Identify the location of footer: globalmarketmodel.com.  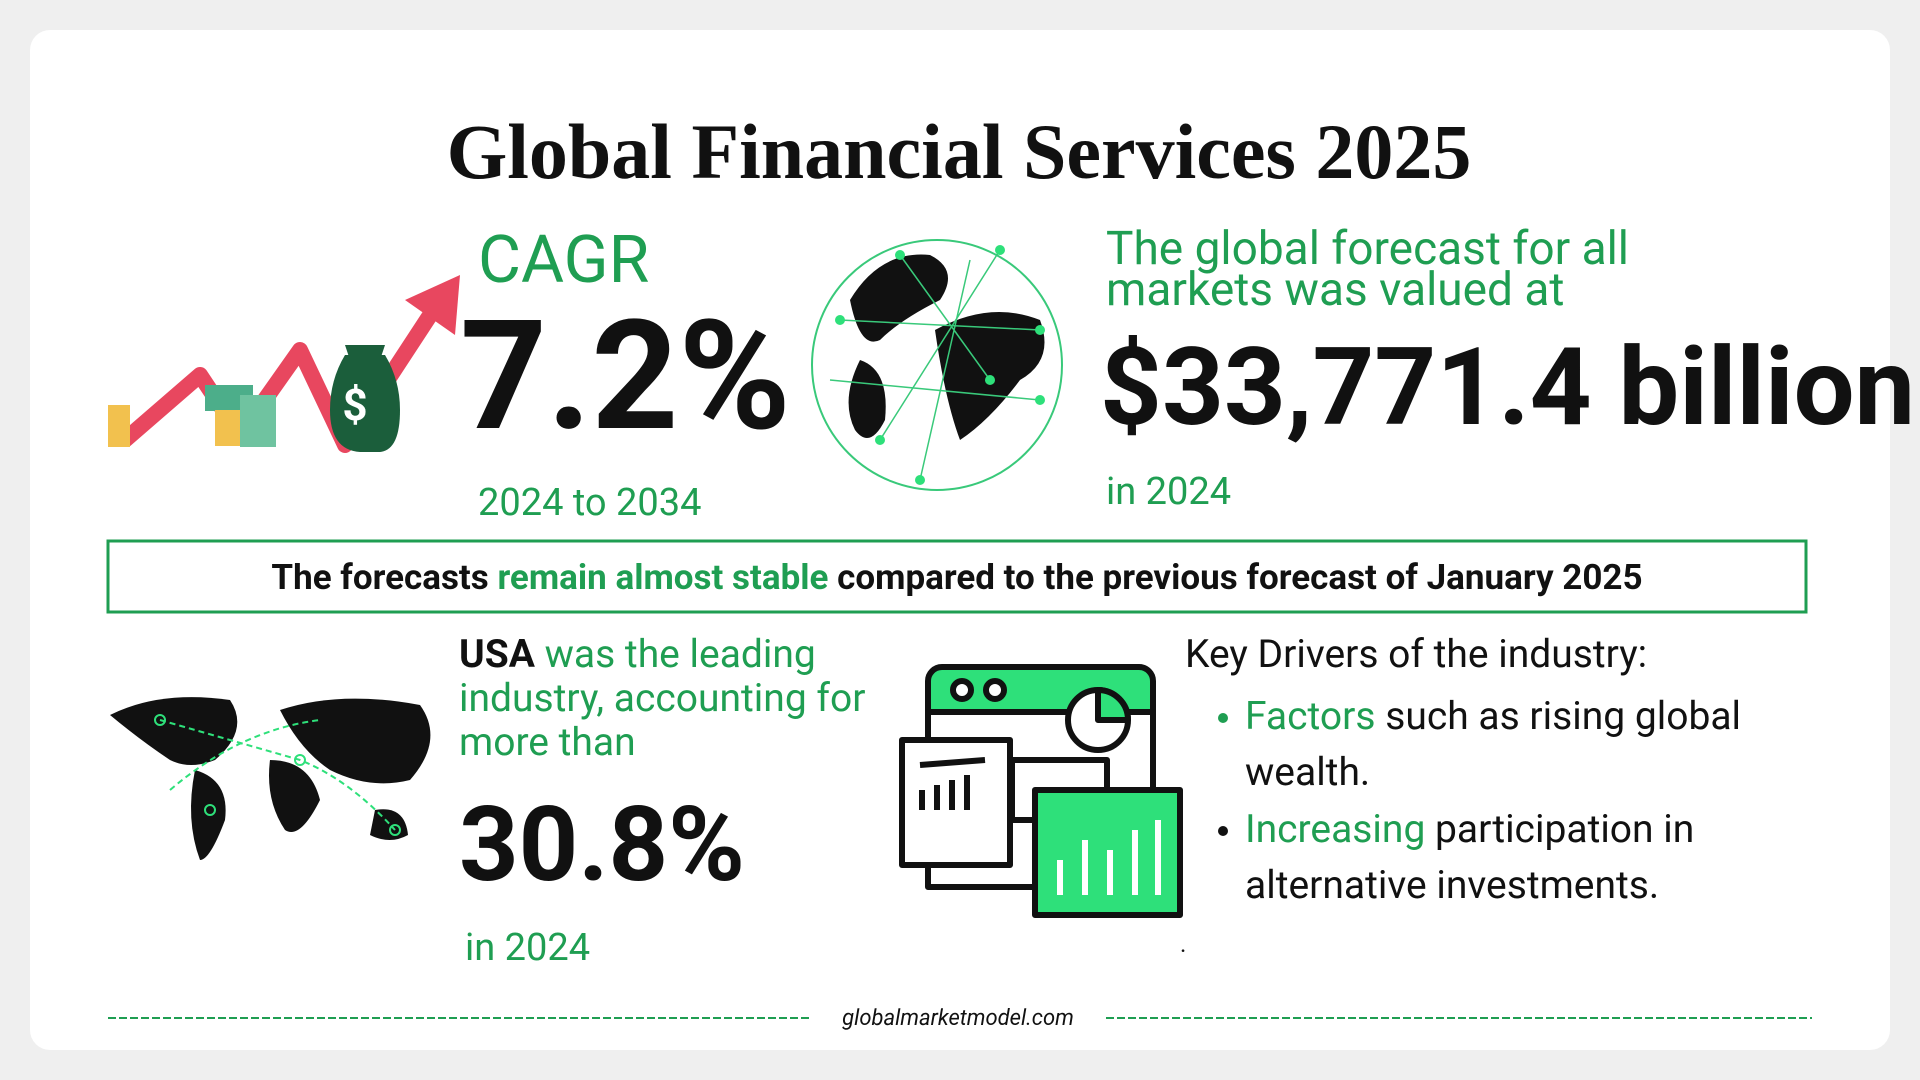
(958, 1018).